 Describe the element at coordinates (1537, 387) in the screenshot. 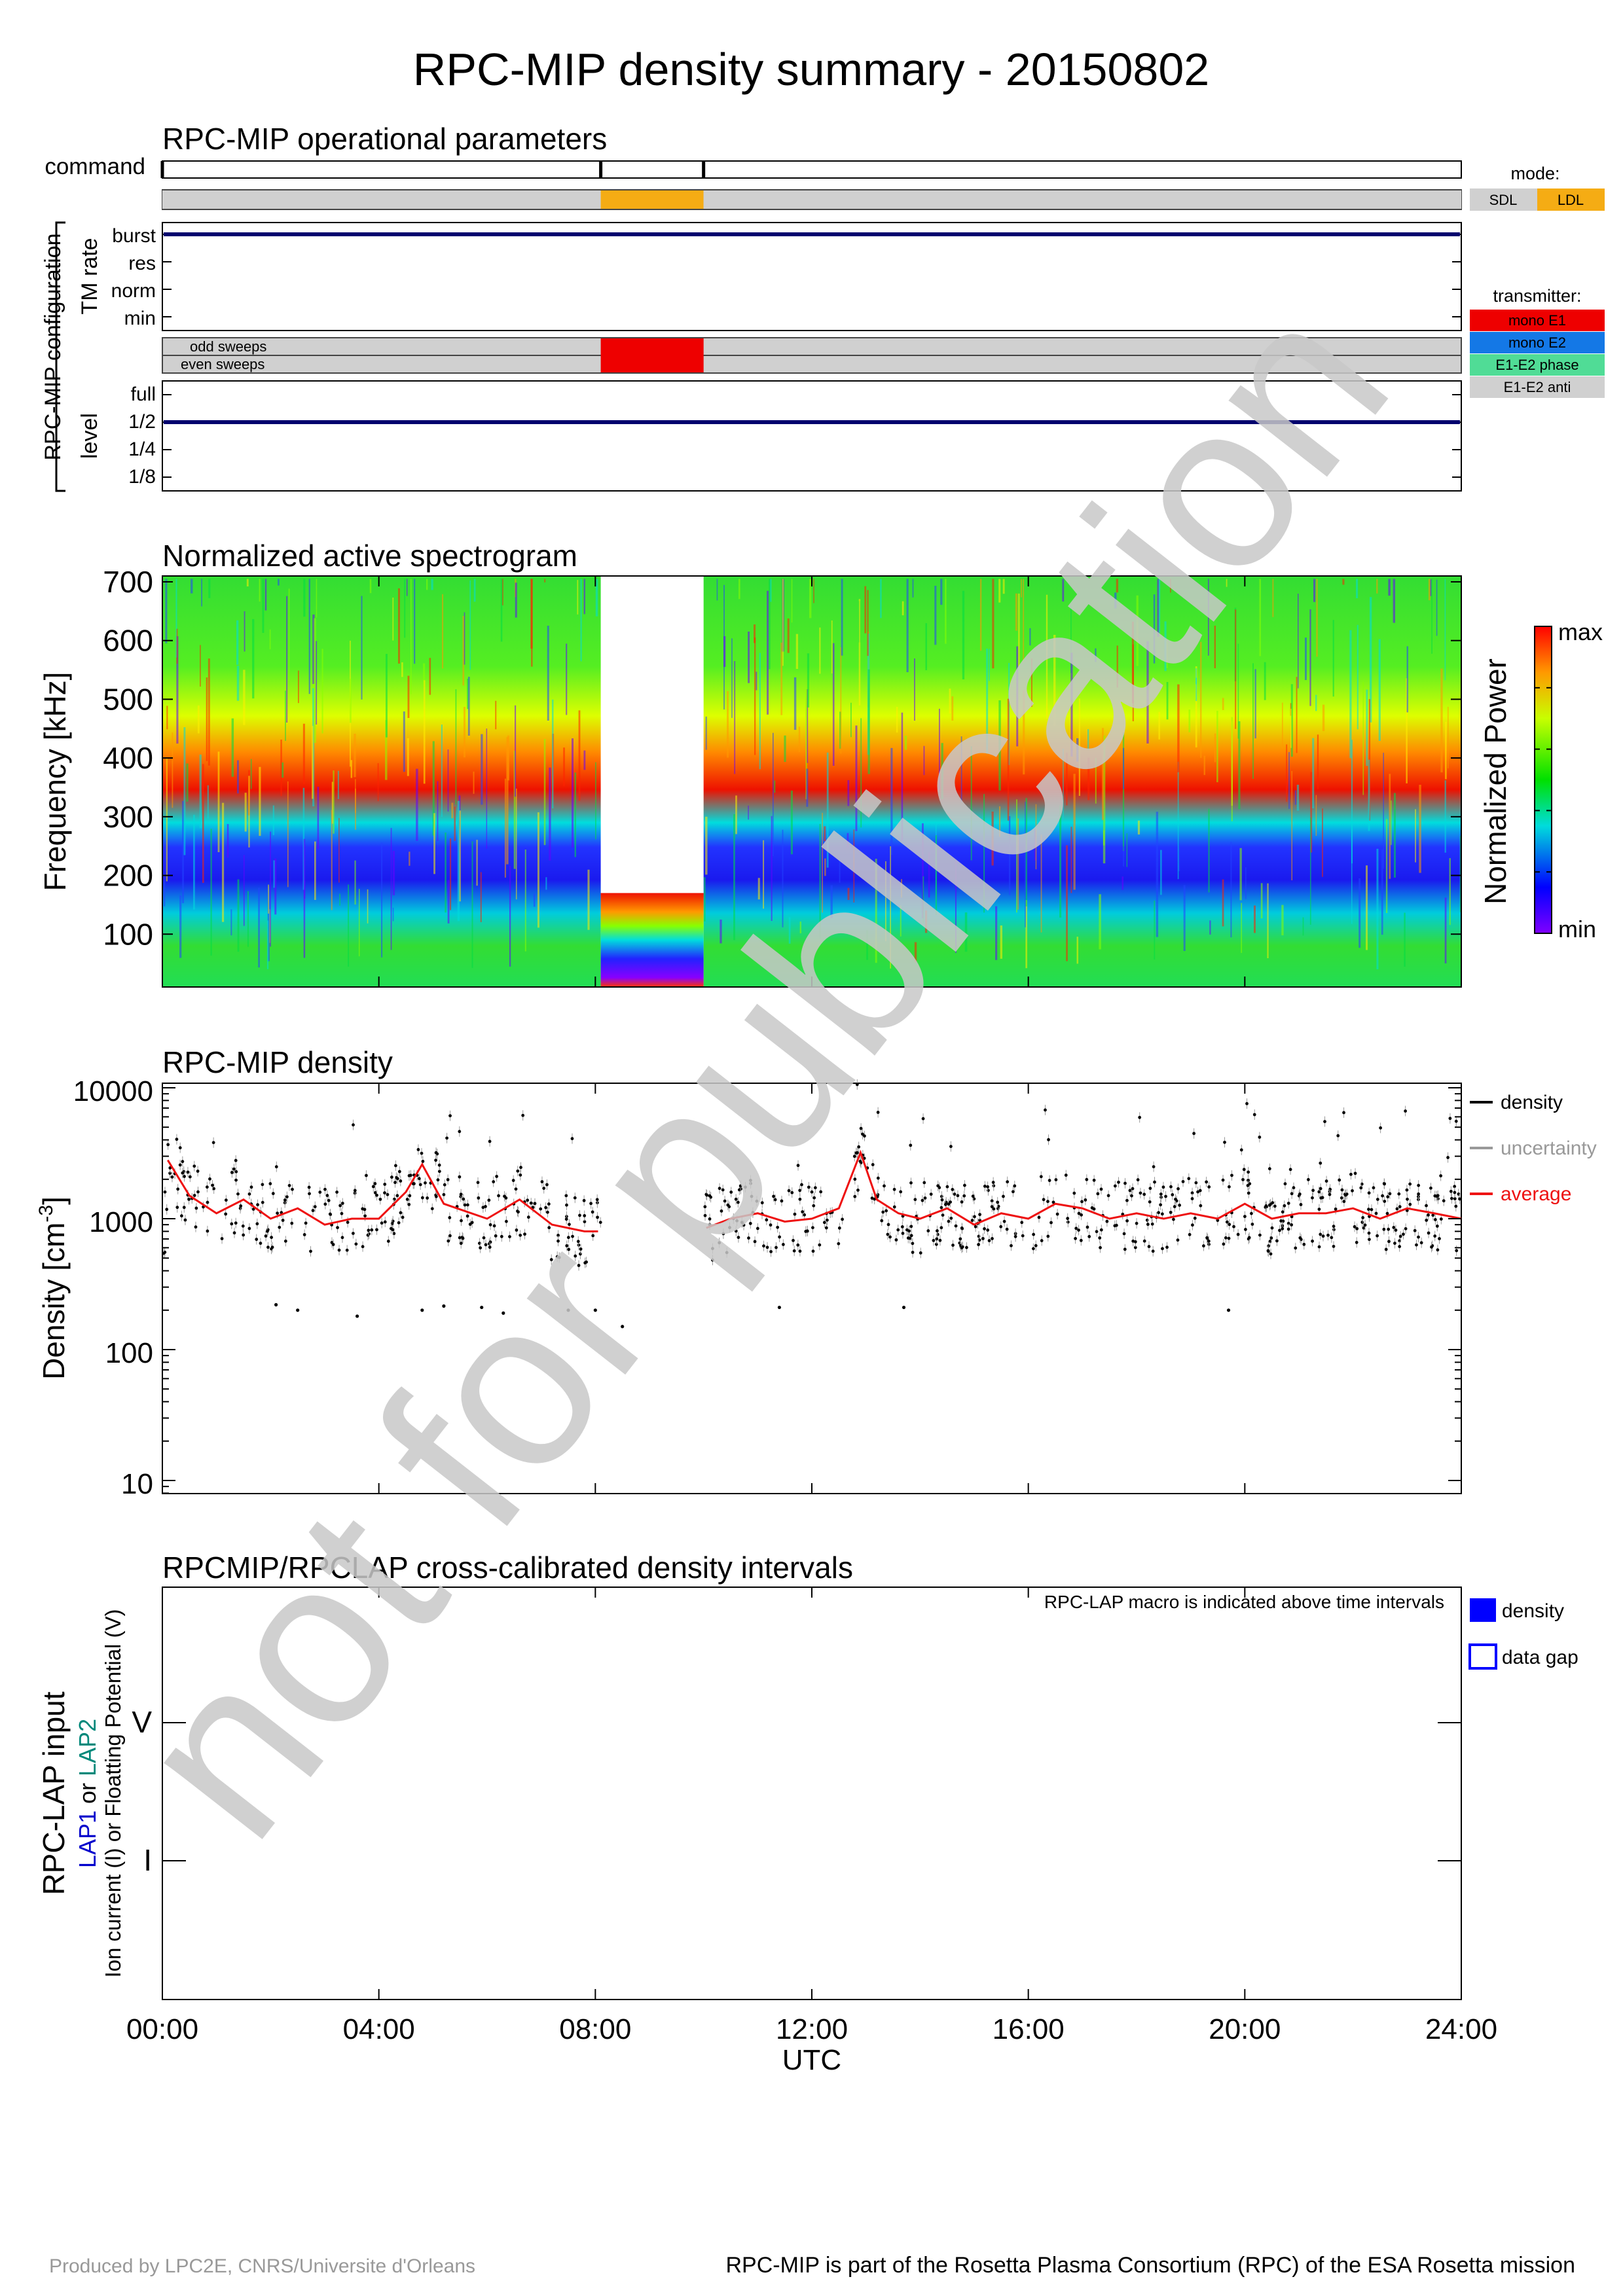

I see `tx-legend-anti-swatch` at that location.